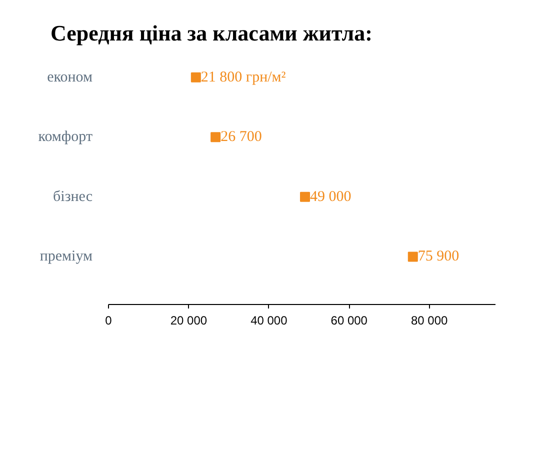 This screenshot has height=462, width=553. Describe the element at coordinates (331, 196) in the screenshot. I see `data-label: 49 000` at that location.